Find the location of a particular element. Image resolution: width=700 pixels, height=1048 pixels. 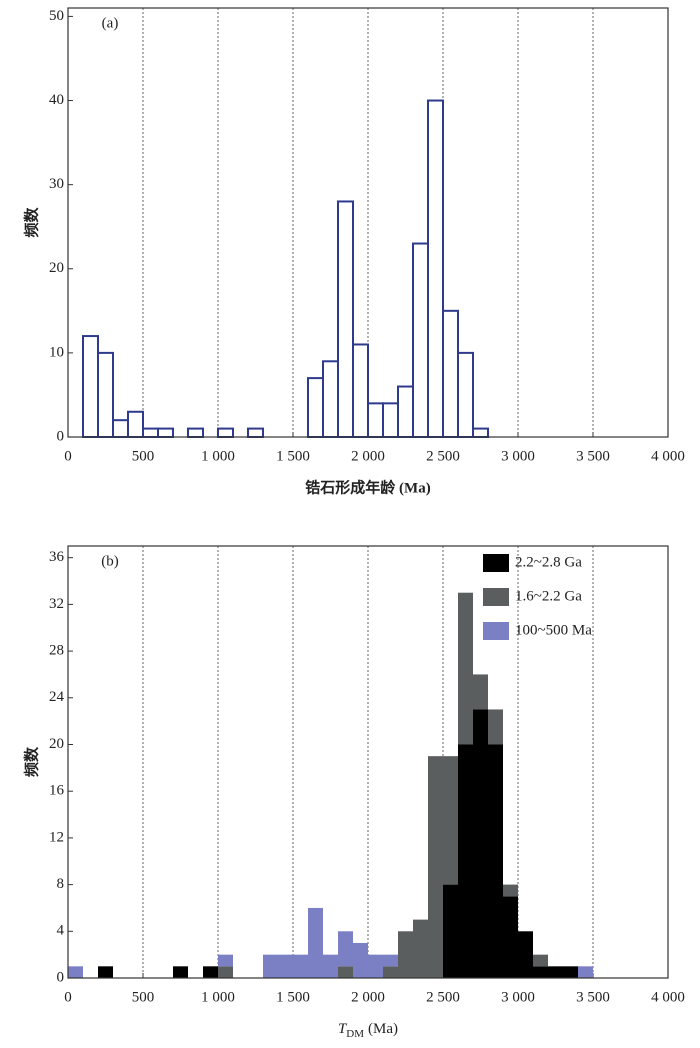

y-tick-label: 30 is located at coordinates (56, 184).